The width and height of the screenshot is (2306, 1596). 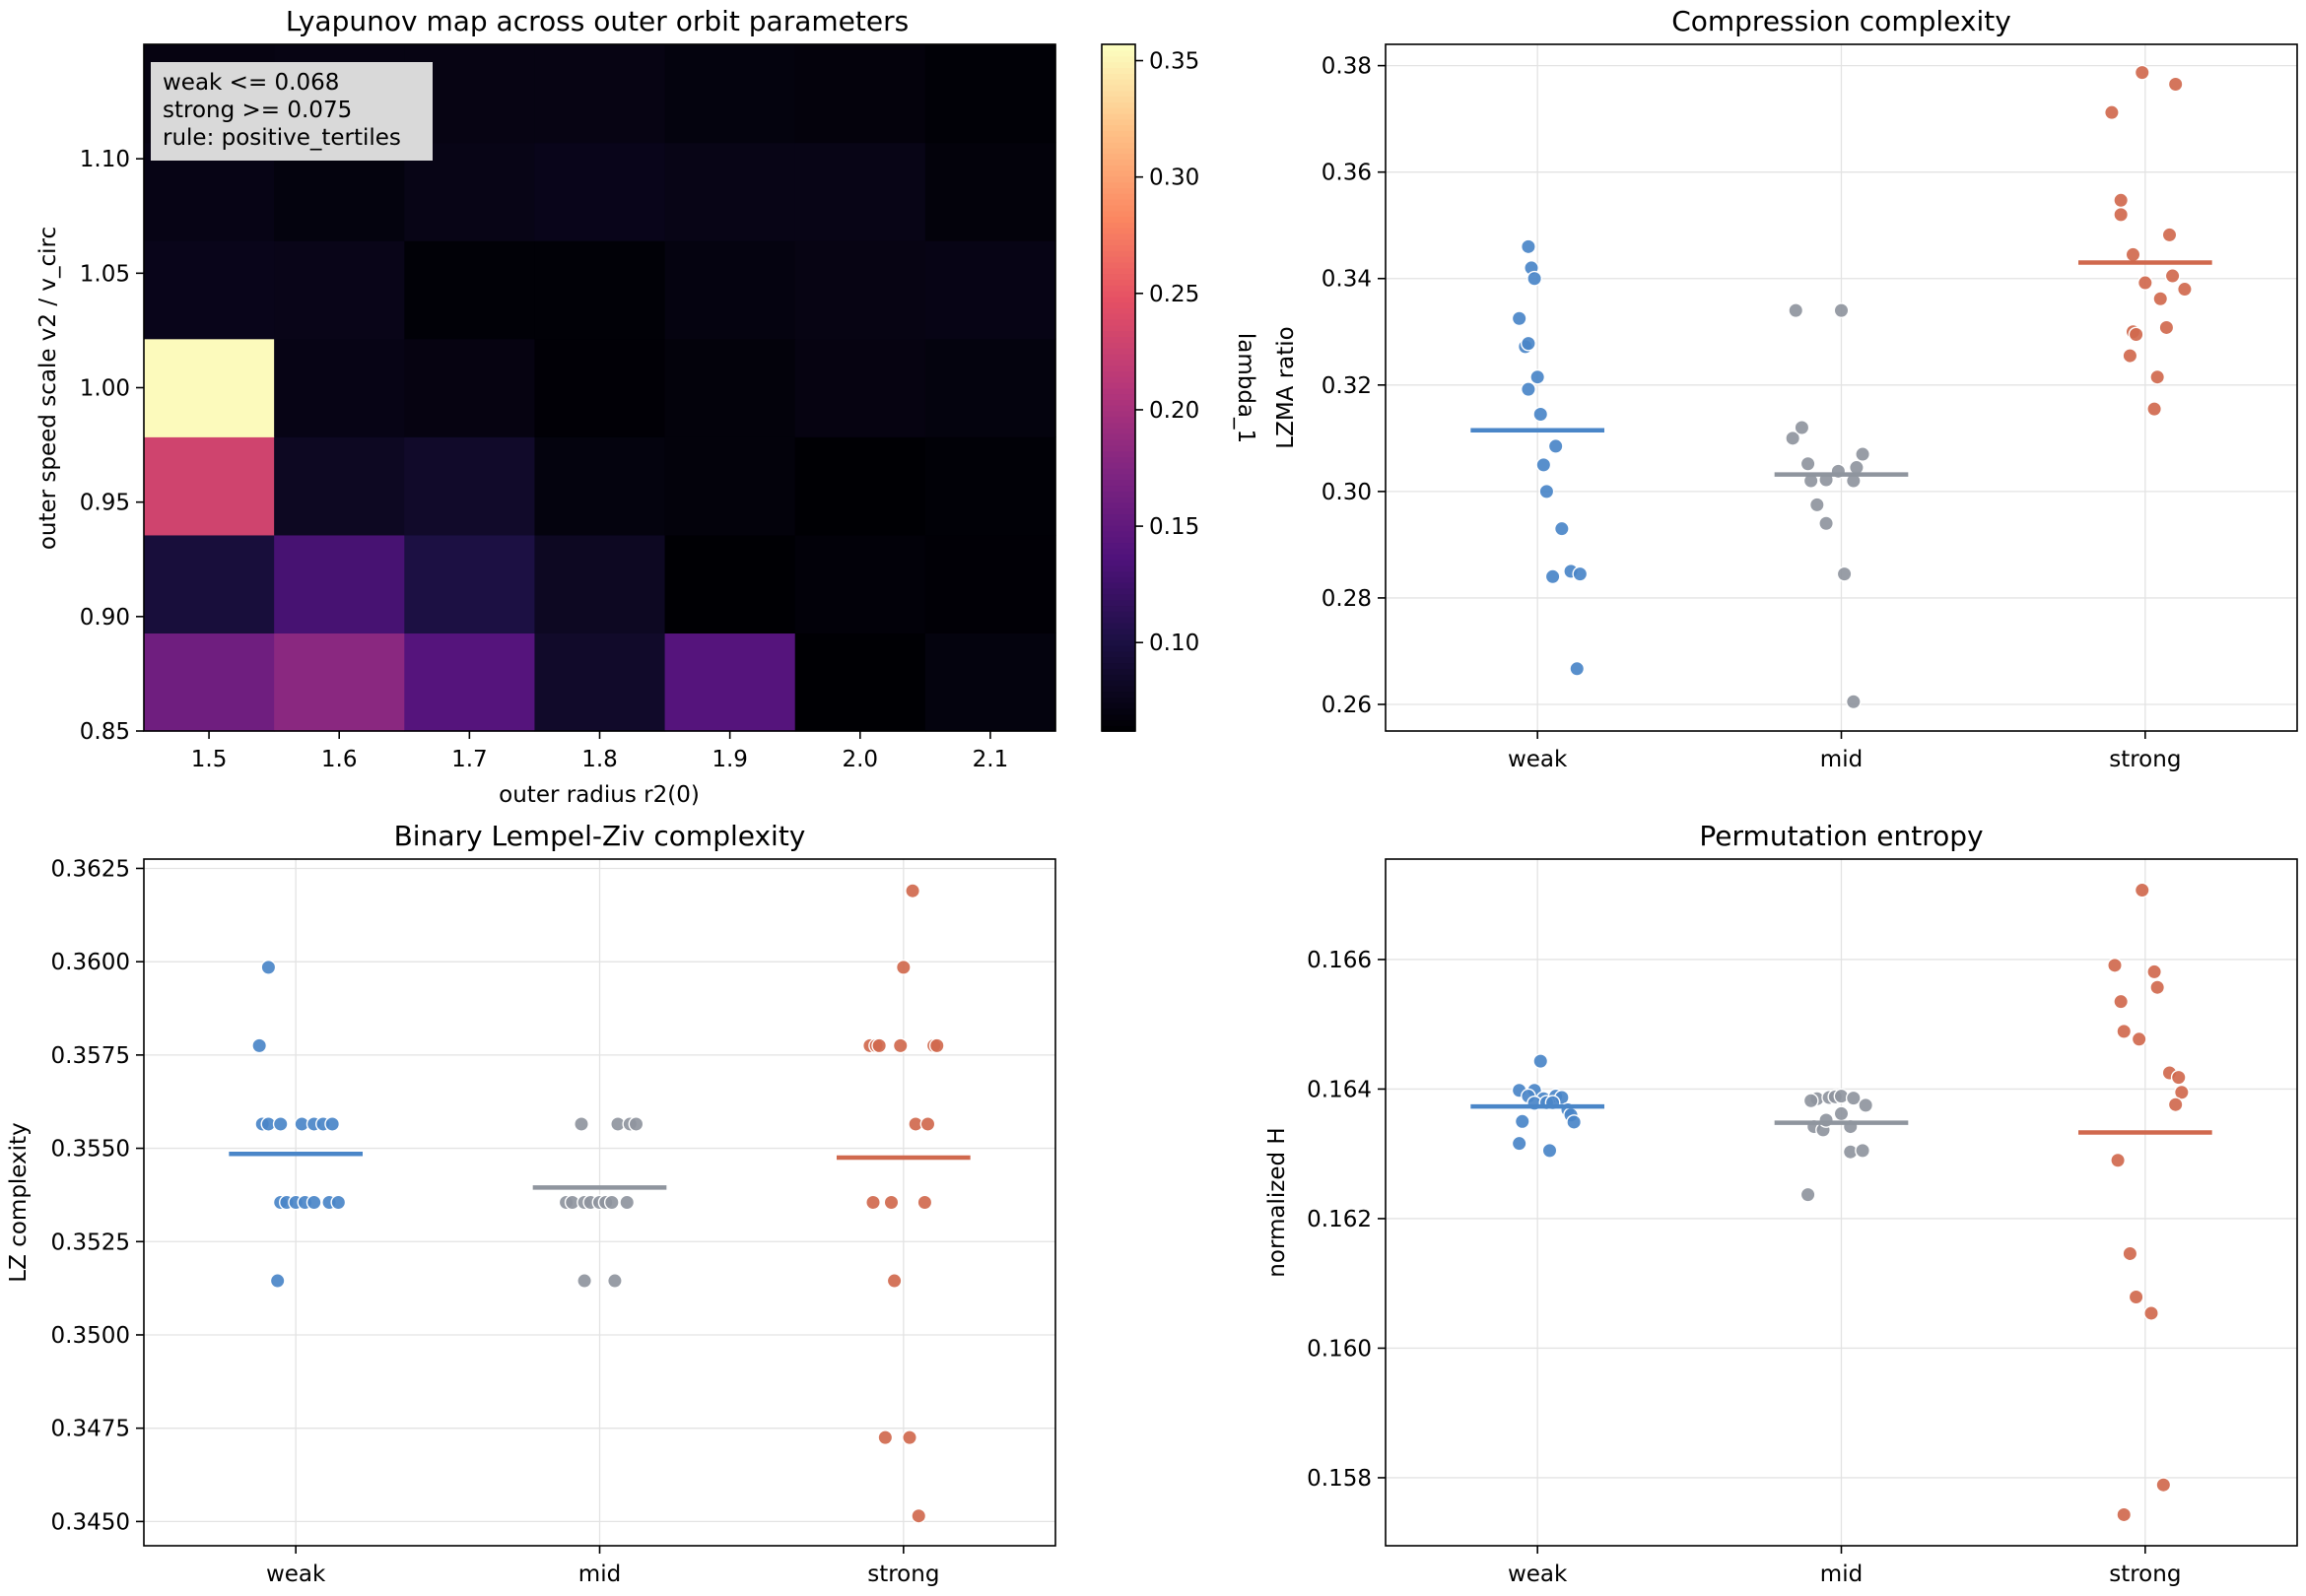 I want to click on panel-title: Binary Lempel-Ziv complexity, so click(x=600, y=836).